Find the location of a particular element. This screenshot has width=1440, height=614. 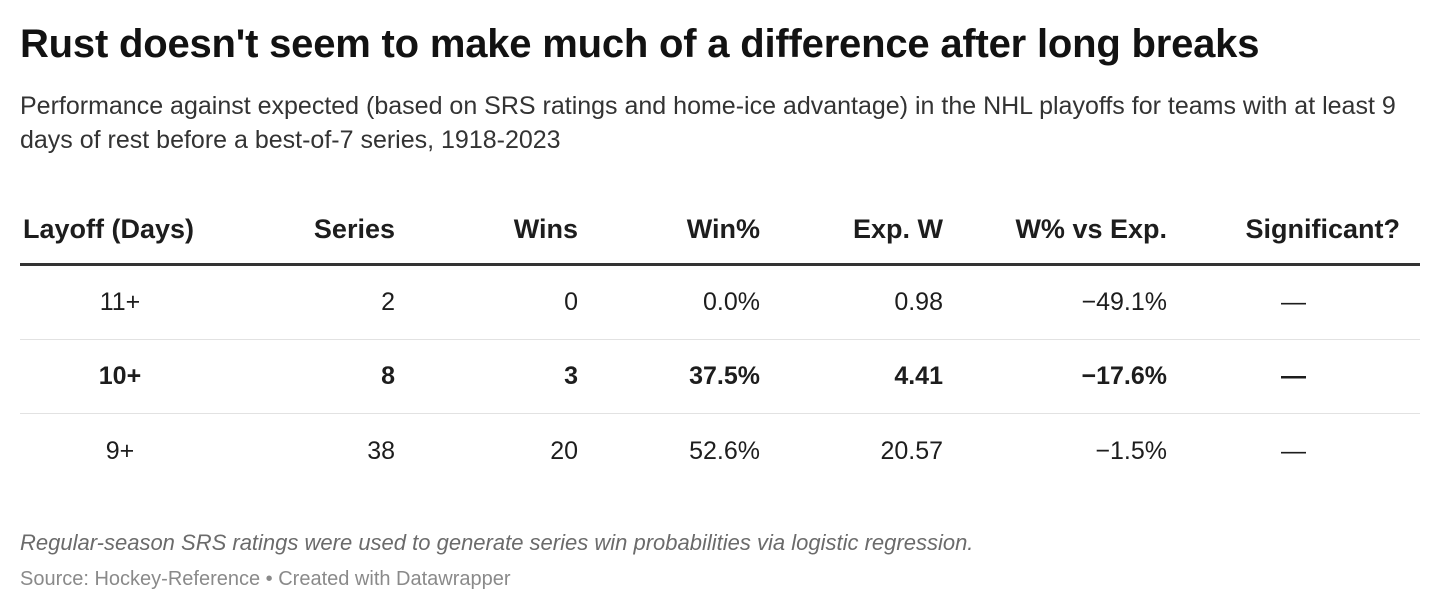

cell-win-pct: 0.0% is located at coordinates (731, 302).